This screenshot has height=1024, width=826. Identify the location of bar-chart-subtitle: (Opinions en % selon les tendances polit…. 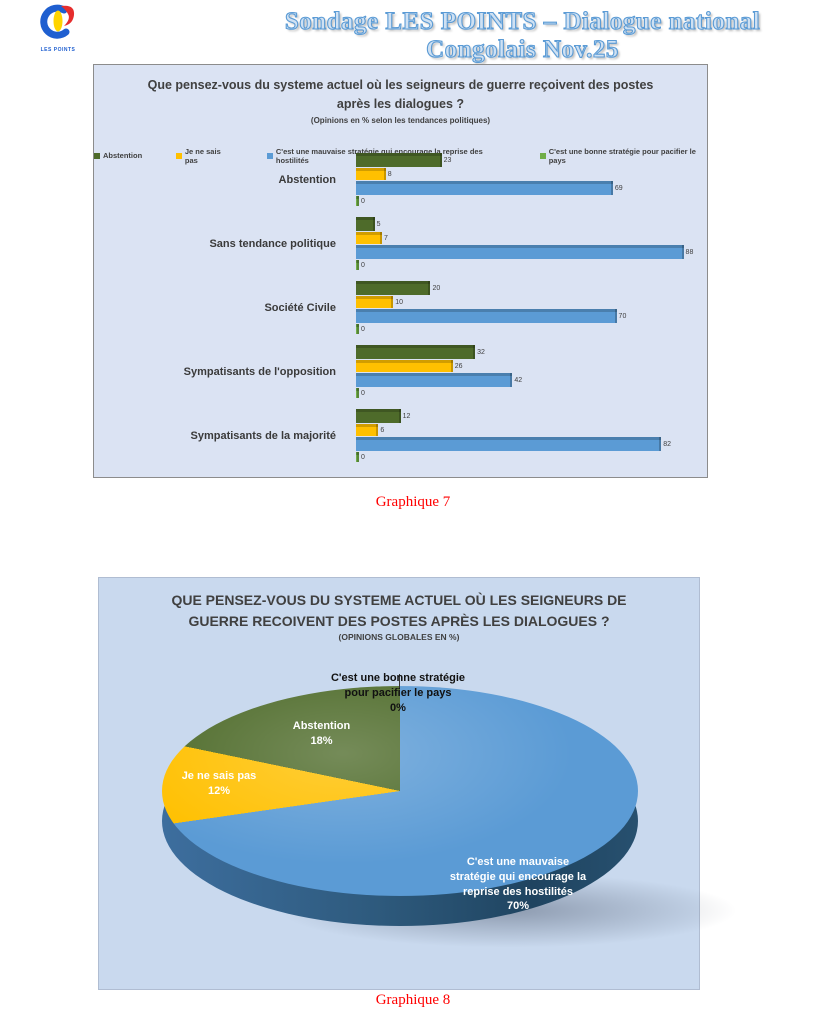
(400, 120).